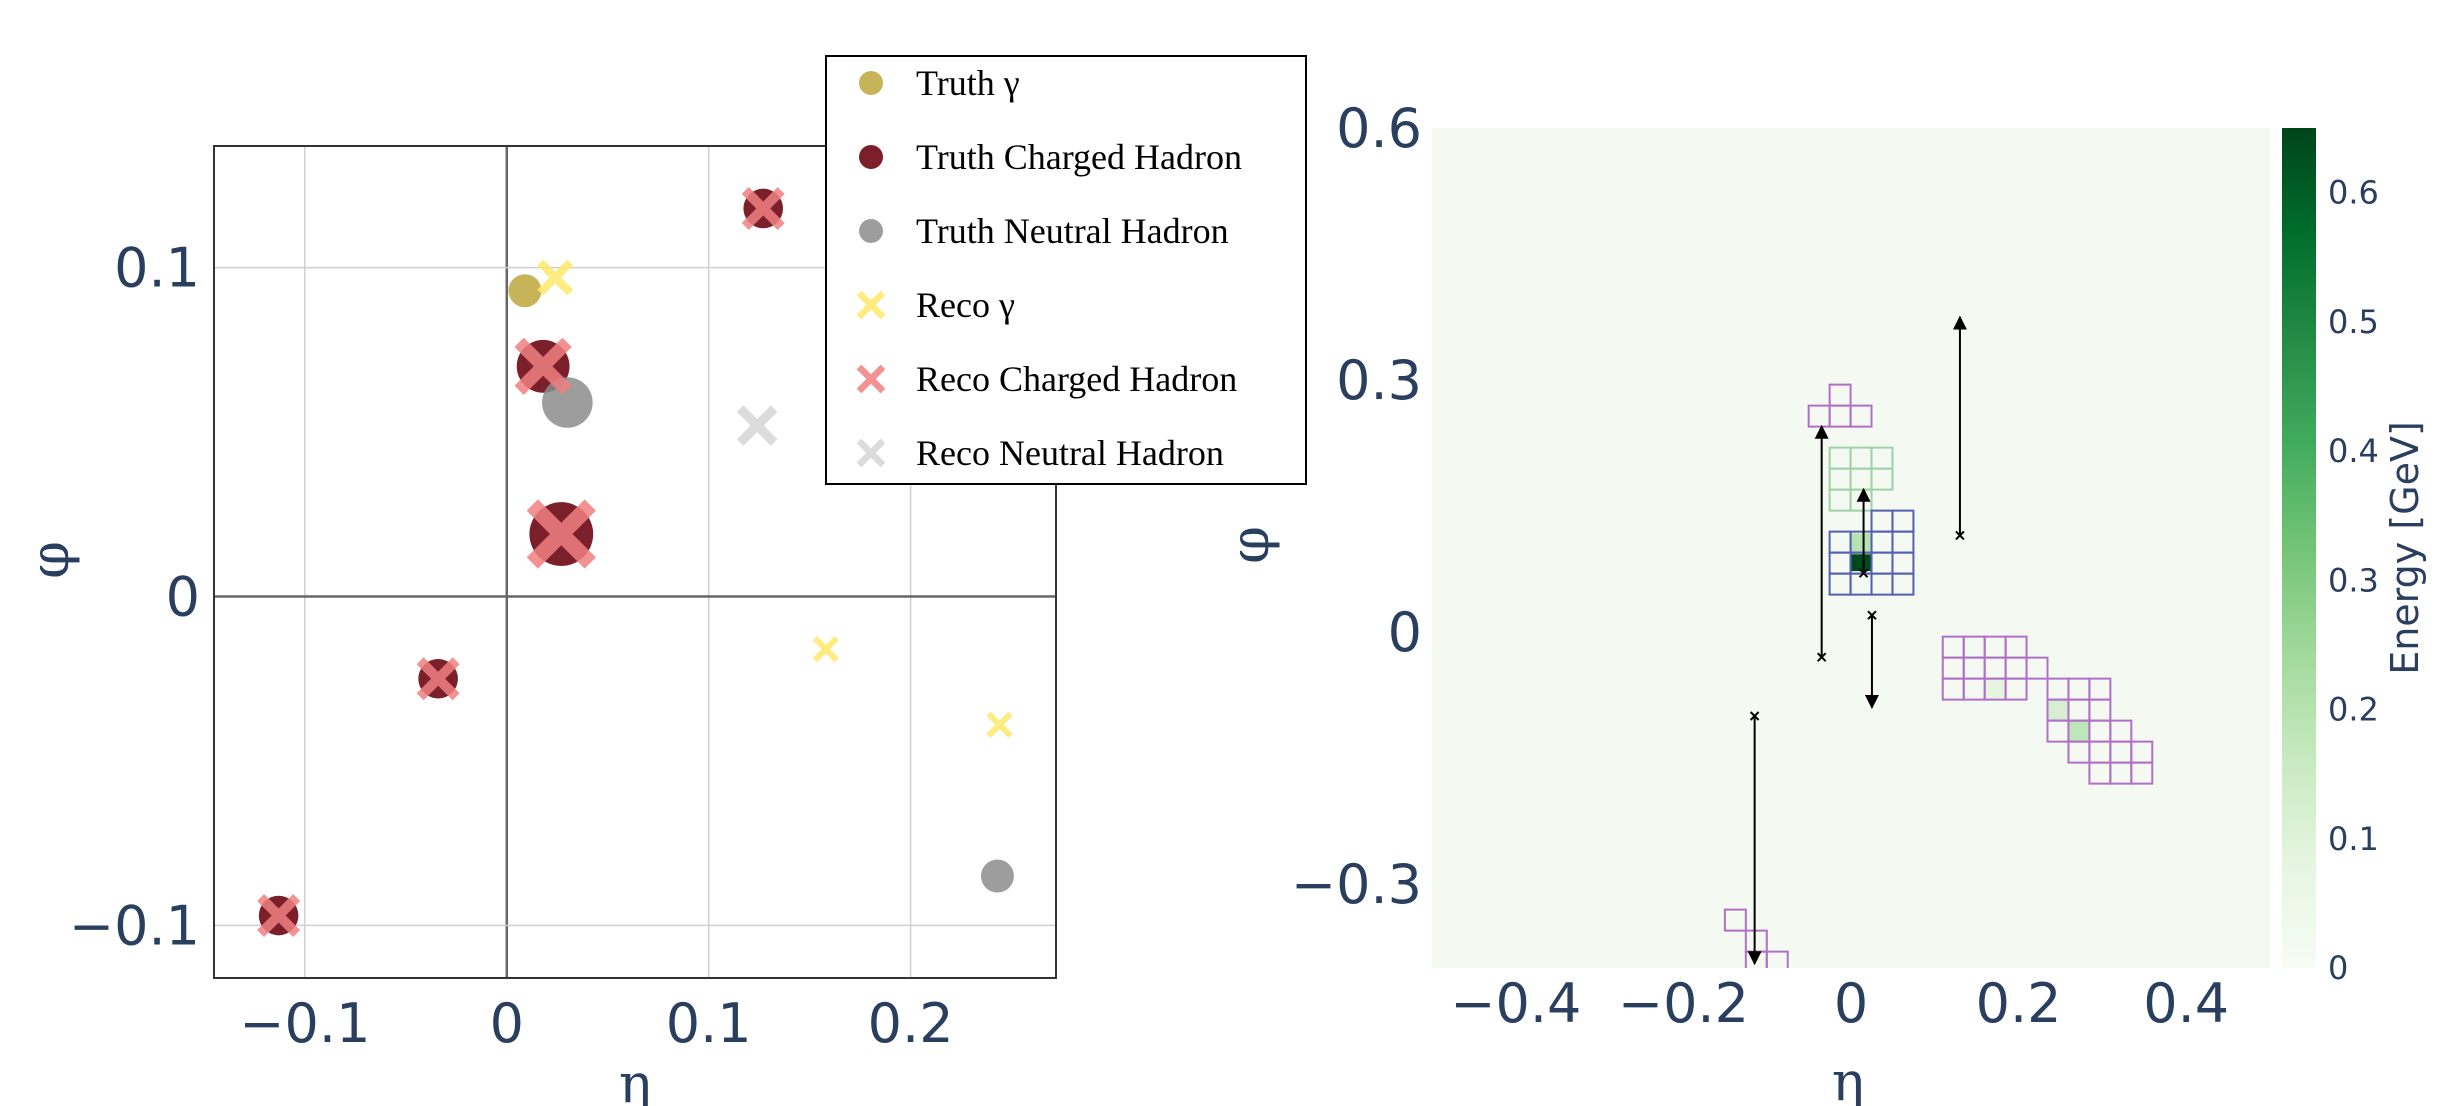 The image size is (2464, 1106). Describe the element at coordinates (134, 597) in the screenshot. I see `left-y-ticks: −0.1 0 0.1` at that location.